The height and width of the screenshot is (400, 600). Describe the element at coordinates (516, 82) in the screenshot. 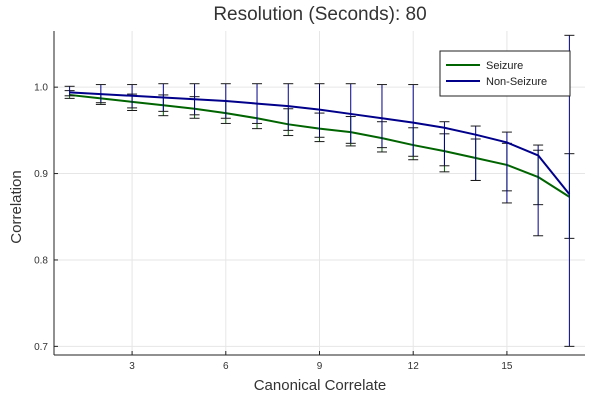

I see `legend-label: Non-Seizure` at that location.